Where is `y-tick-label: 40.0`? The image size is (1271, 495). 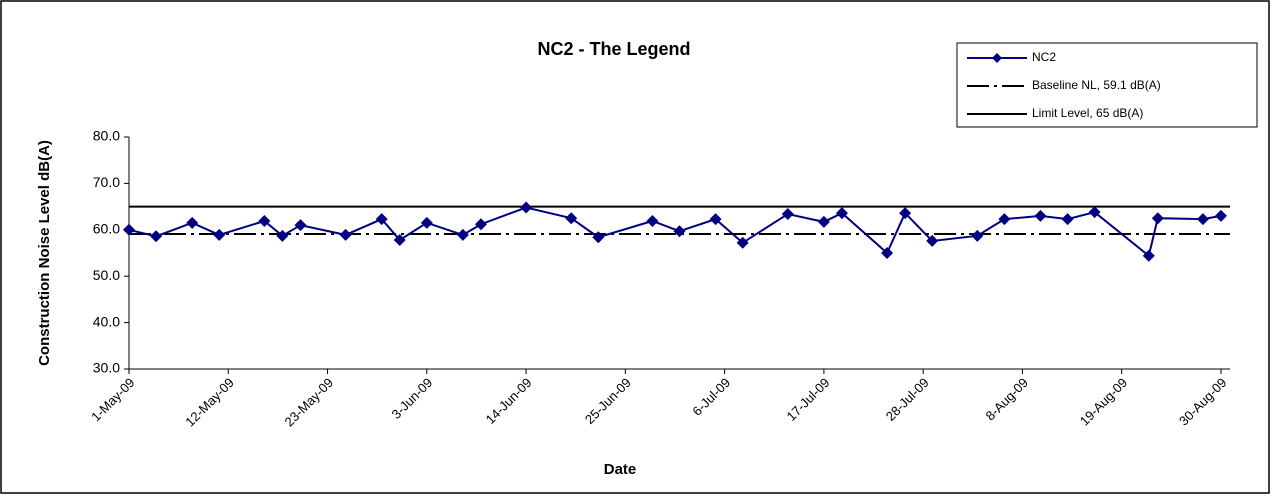
y-tick-label: 40.0 is located at coordinates (106, 321).